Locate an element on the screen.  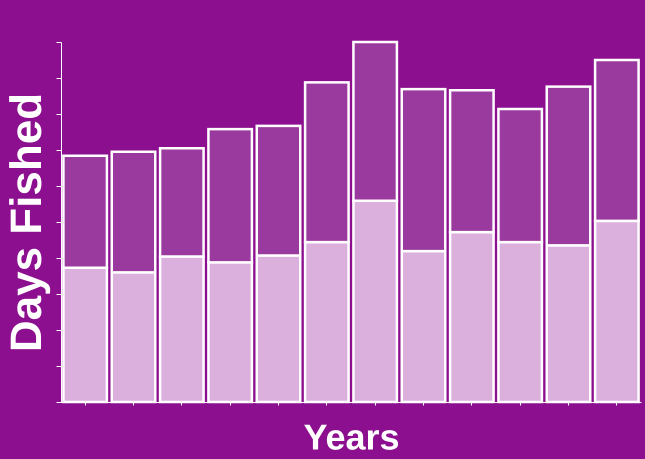
y-axis-title: Days Fished is located at coordinates (26, 222).